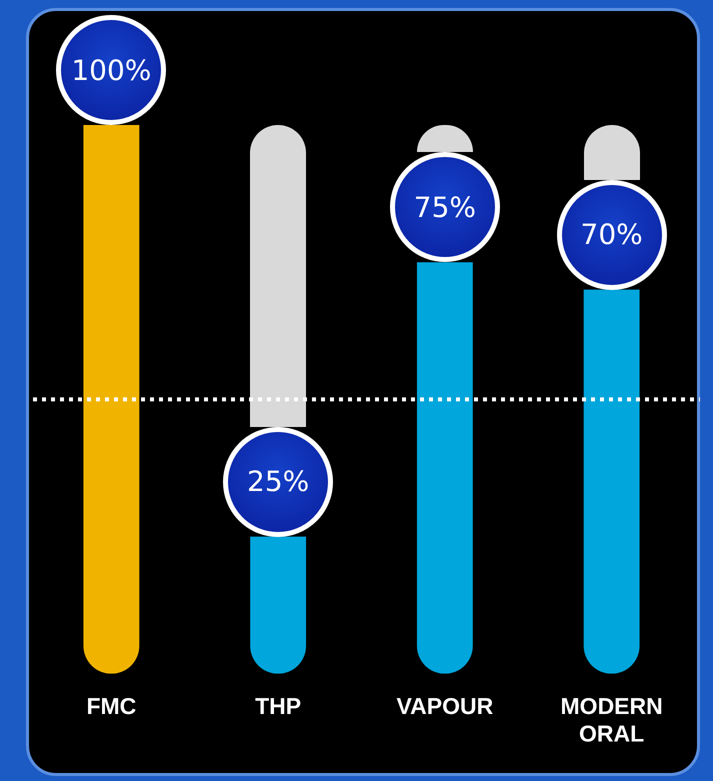  What do you see at coordinates (111, 70) in the screenshot?
I see `data-label: 100%` at bounding box center [111, 70].